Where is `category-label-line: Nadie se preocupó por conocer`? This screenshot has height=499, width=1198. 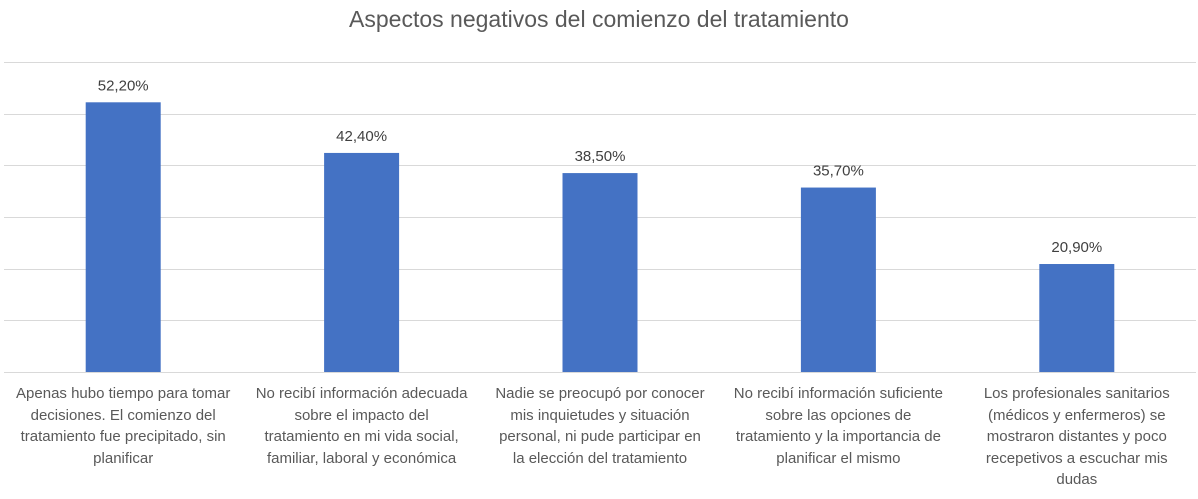 category-label-line: Nadie se preocupó por conocer is located at coordinates (600, 393).